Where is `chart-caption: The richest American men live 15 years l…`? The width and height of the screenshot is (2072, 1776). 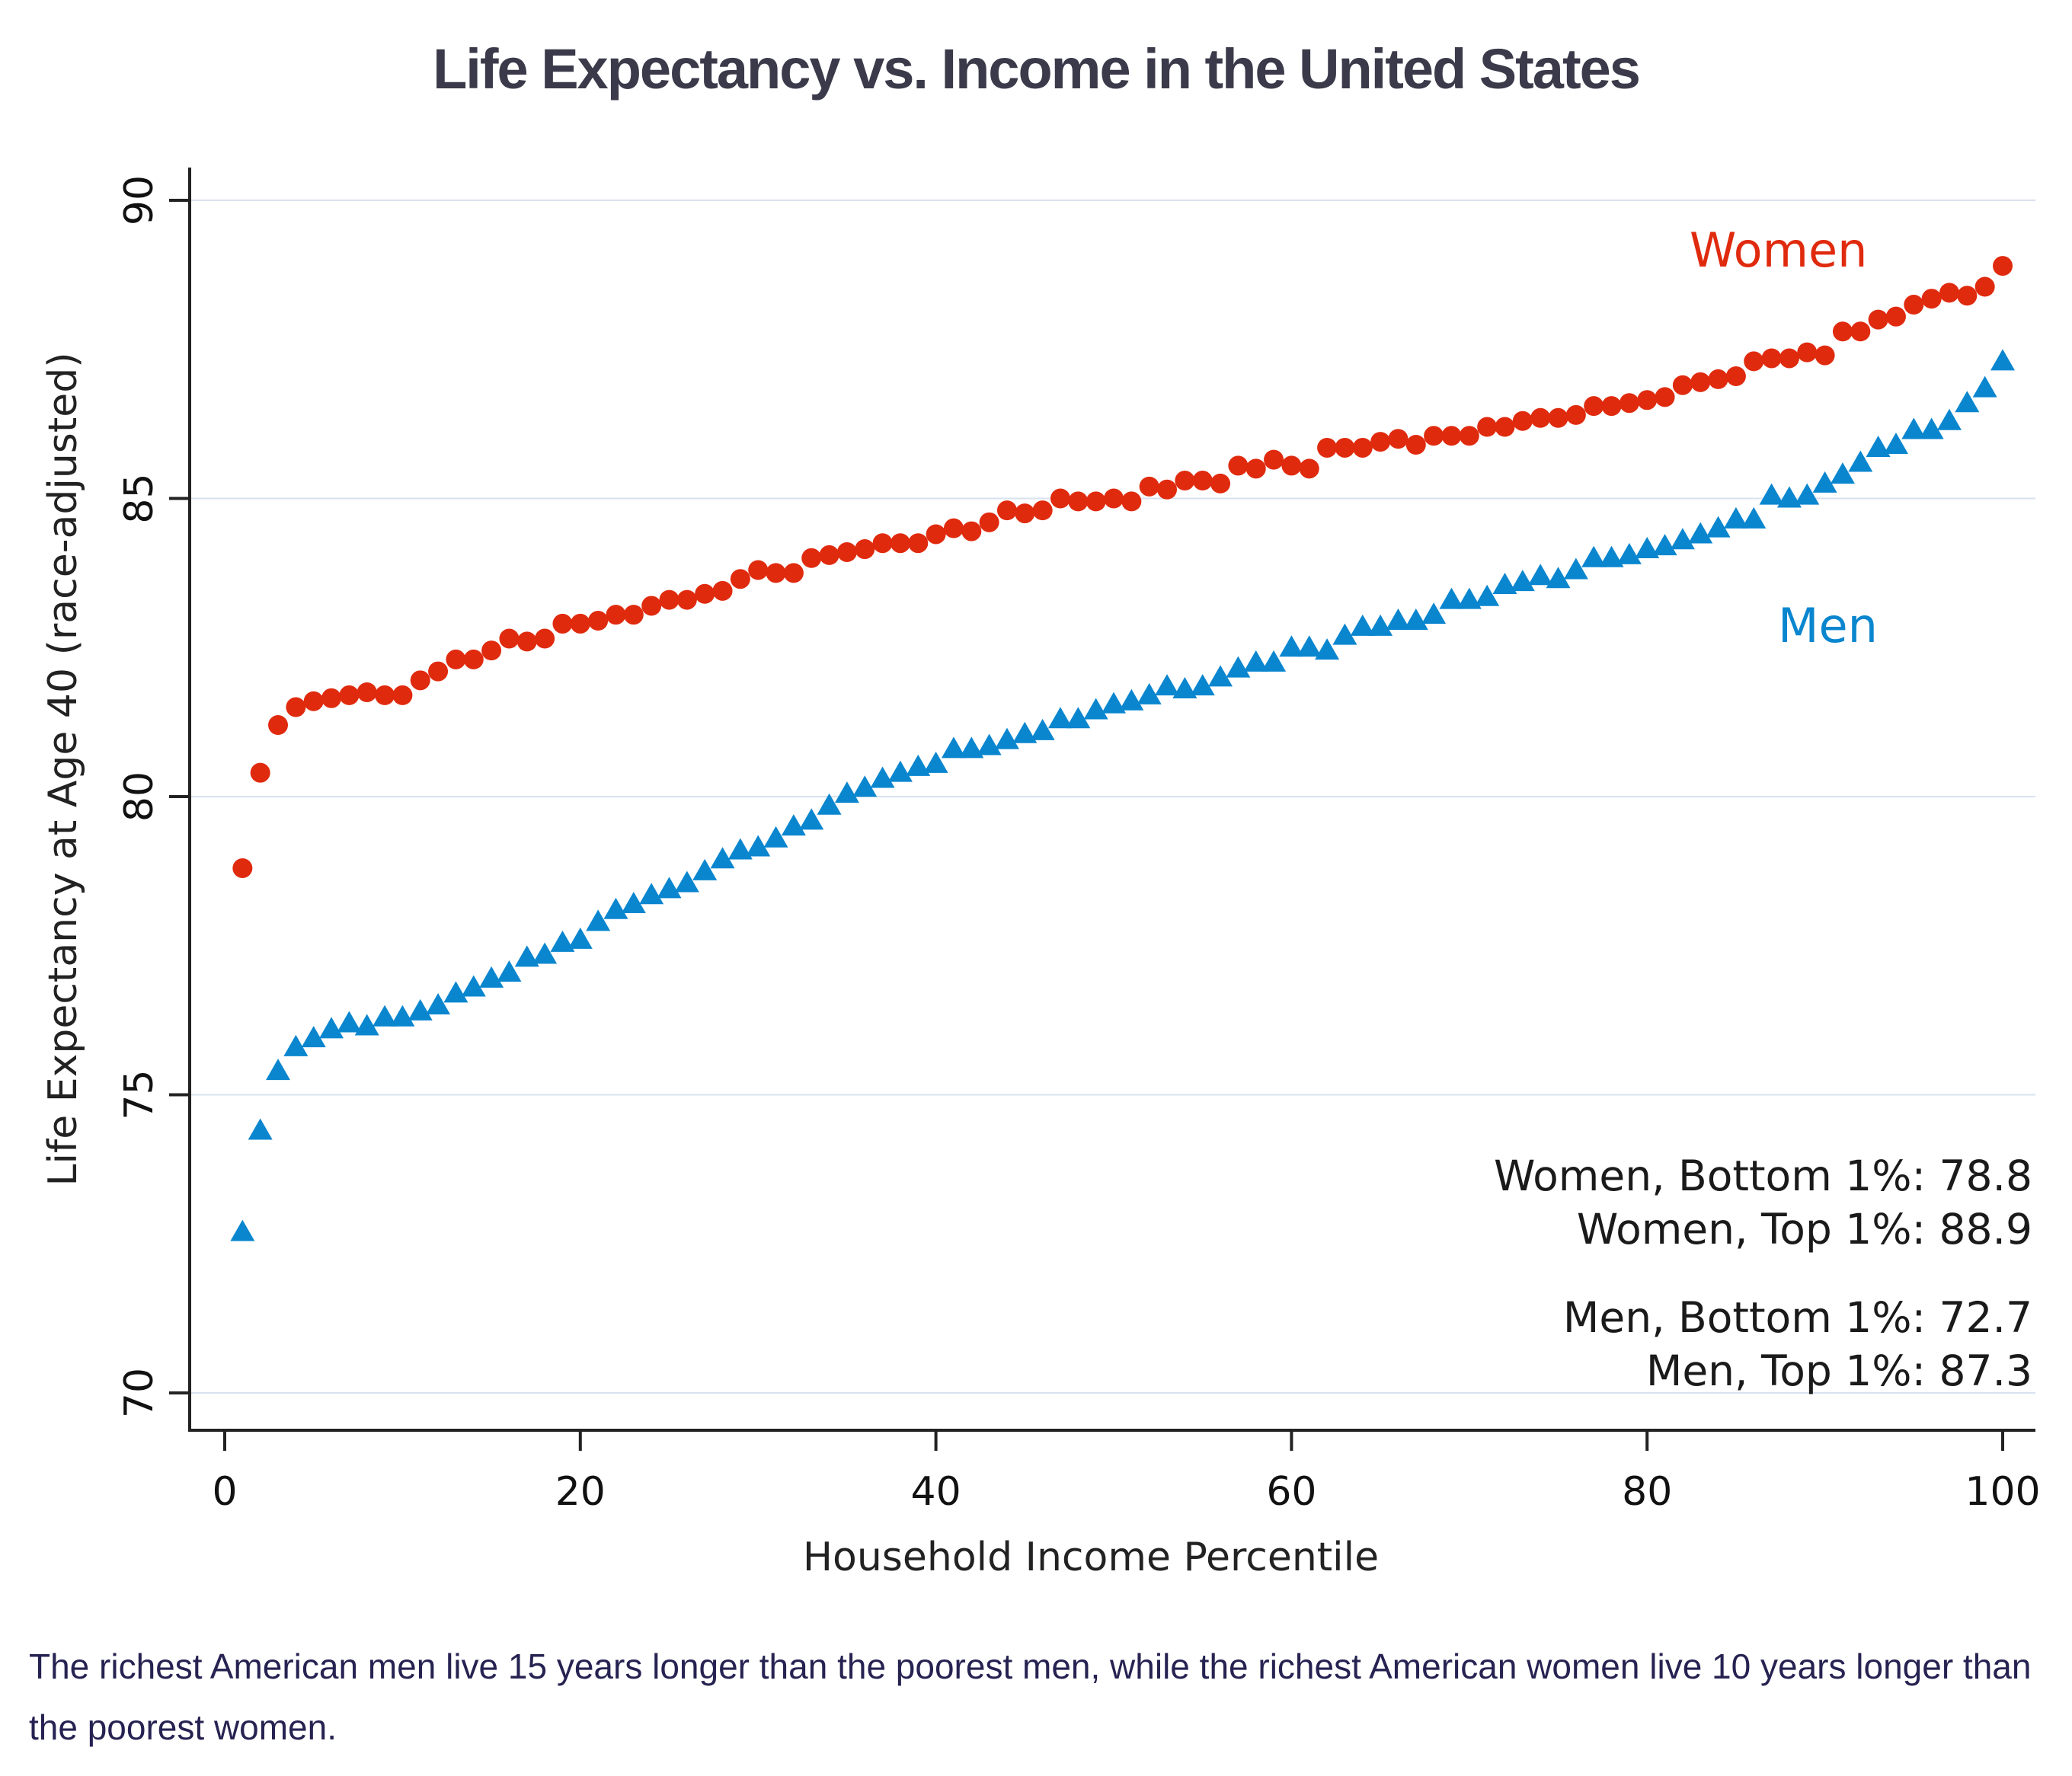 chart-caption: The richest American men live 15 years l… is located at coordinates (1030, 1697).